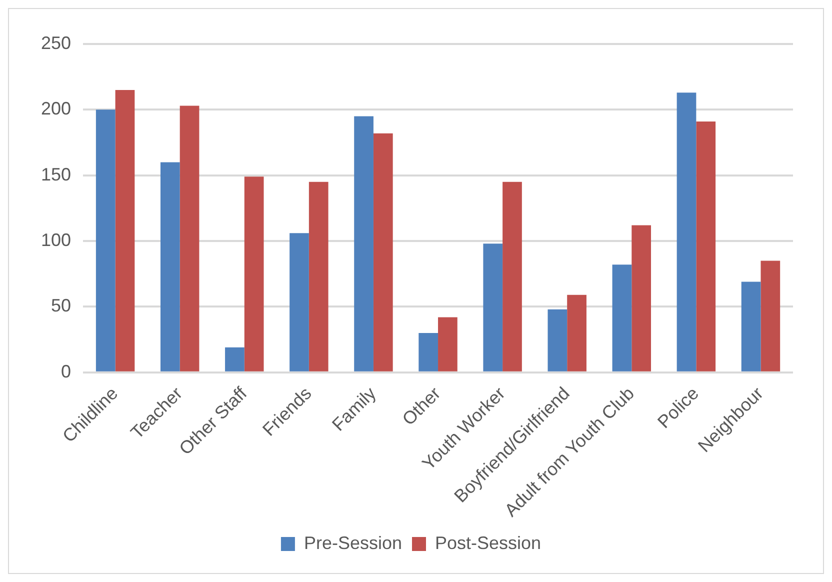 The image size is (832, 582). I want to click on y-tick-label: 100, so click(56, 240).